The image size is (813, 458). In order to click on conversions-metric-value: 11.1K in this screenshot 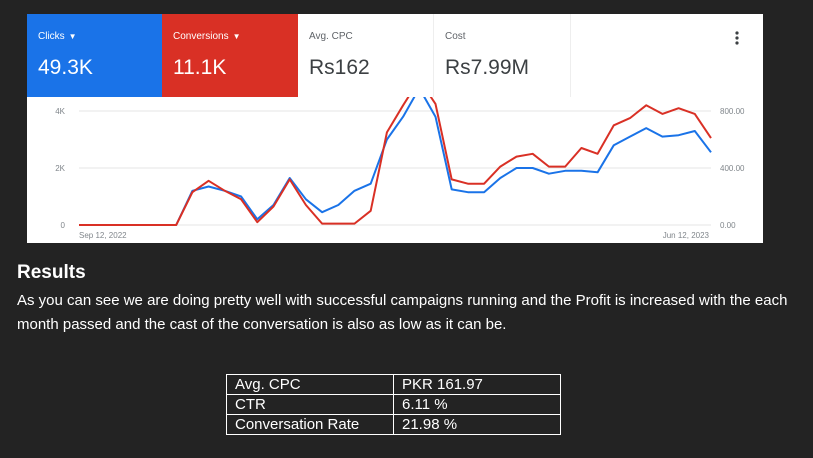, I will do `click(200, 67)`.